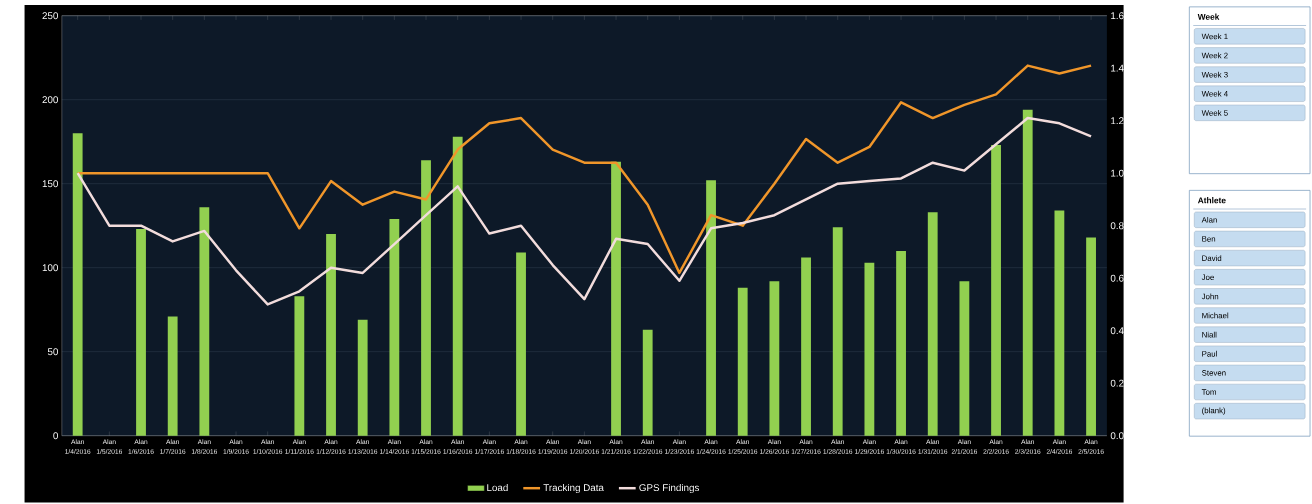 This screenshot has height=504, width=1312. Describe the element at coordinates (1117, 435) in the screenshot. I see `y2-tick-label: 0.0` at that location.